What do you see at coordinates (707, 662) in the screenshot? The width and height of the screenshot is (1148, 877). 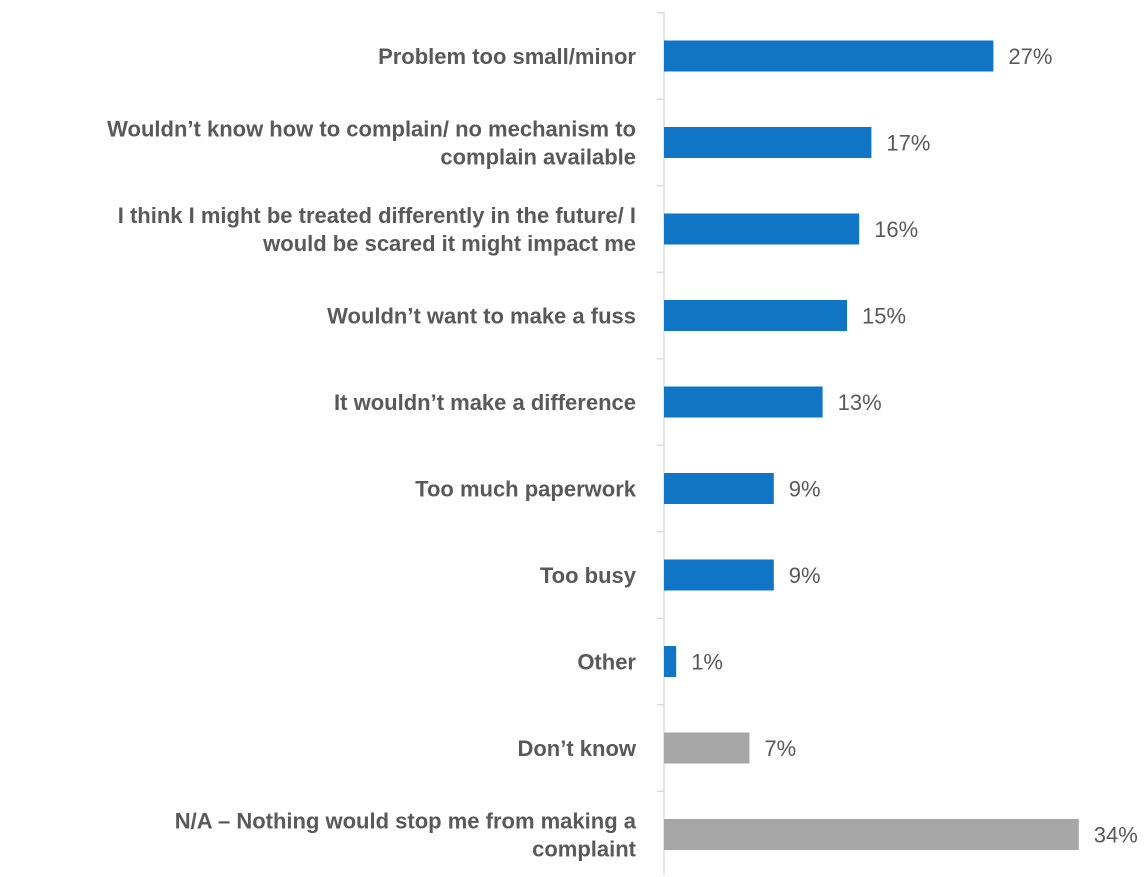 I see `data-label: 1%` at bounding box center [707, 662].